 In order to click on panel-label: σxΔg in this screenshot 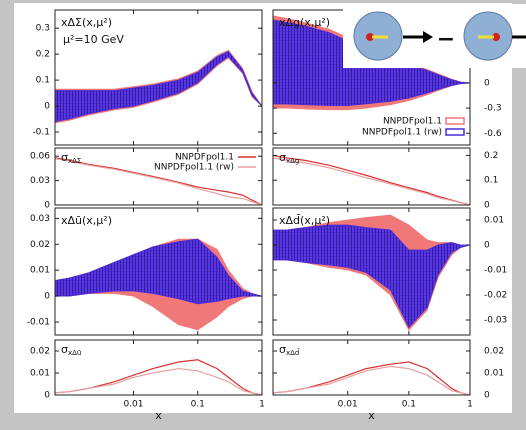, I will do `click(289, 158)`.